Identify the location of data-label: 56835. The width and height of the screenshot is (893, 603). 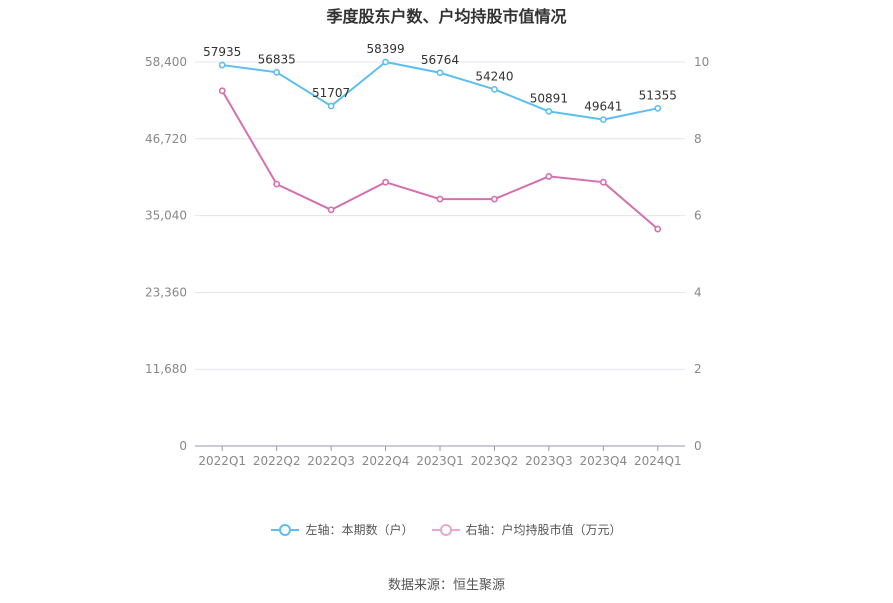
(277, 59).